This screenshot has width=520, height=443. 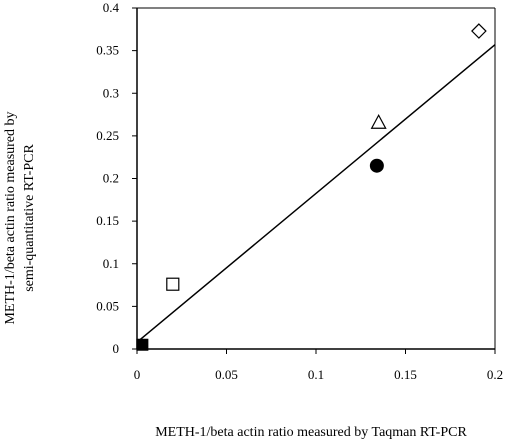 What do you see at coordinates (405, 374) in the screenshot?
I see `x-tick-label: 0.15` at bounding box center [405, 374].